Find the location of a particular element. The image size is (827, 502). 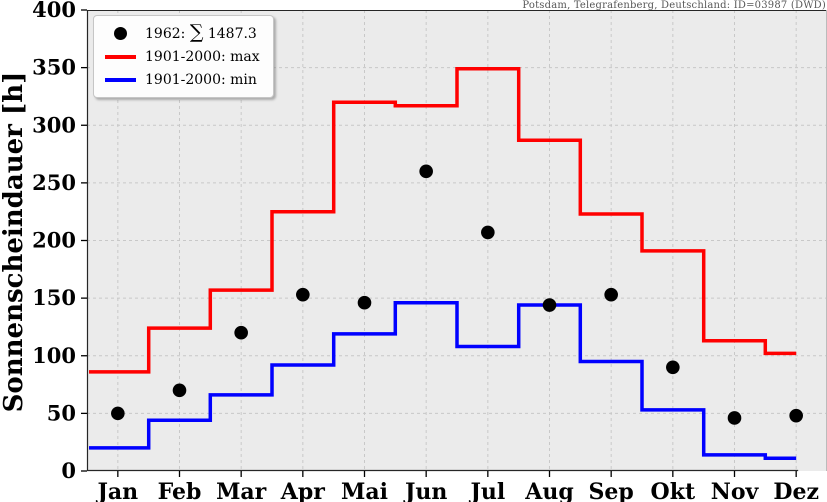

data-point-Mar is located at coordinates (241, 332).